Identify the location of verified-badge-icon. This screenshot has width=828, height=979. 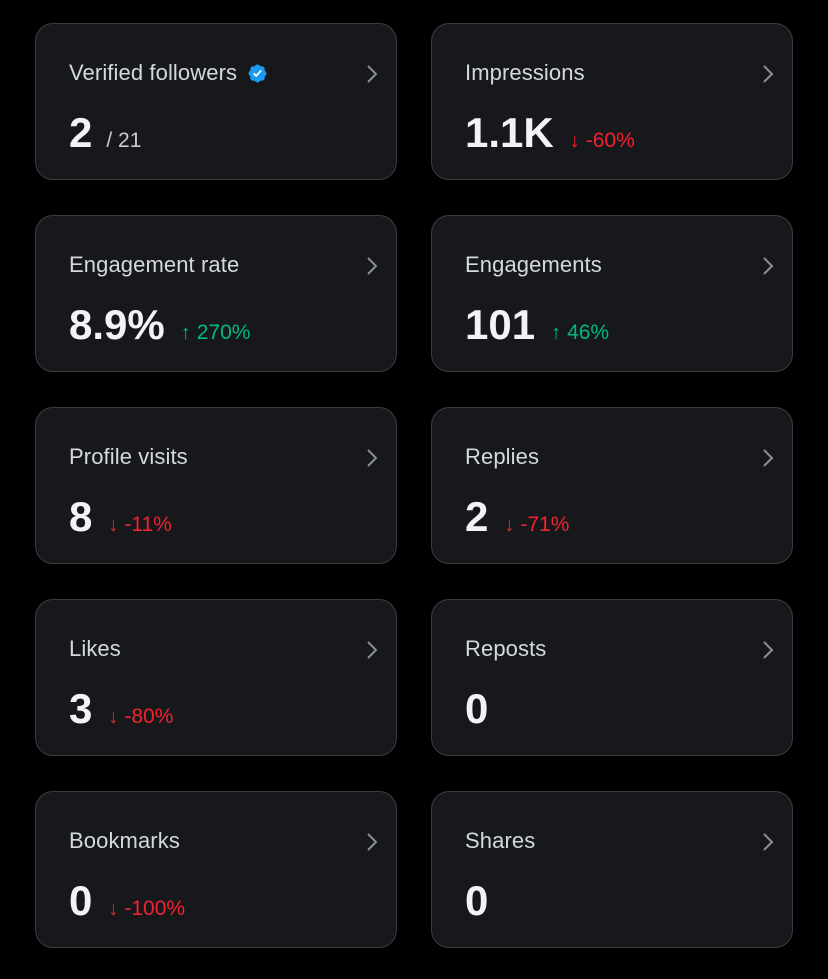
(257, 73).